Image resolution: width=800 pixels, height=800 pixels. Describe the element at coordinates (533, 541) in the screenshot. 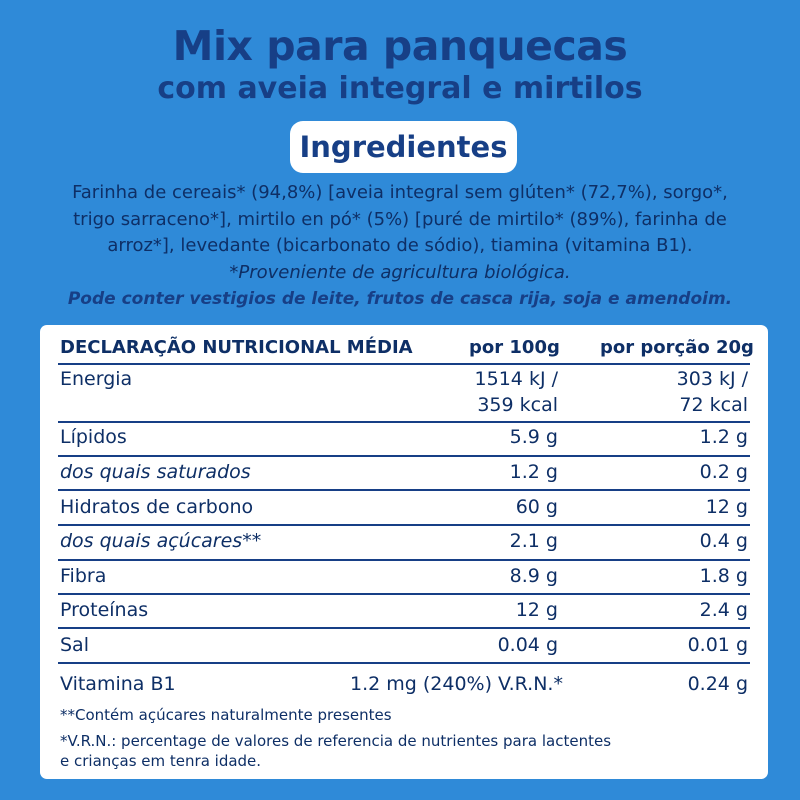

I see `row-value-100g: 2.1 g` at that location.